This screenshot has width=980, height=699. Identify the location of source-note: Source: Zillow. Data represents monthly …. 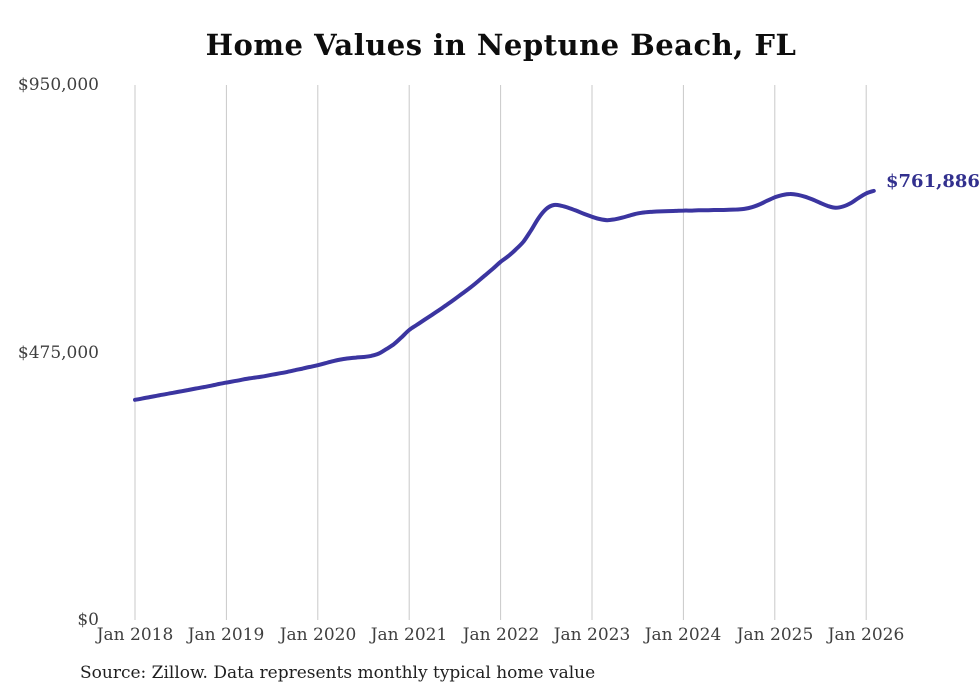
(338, 673).